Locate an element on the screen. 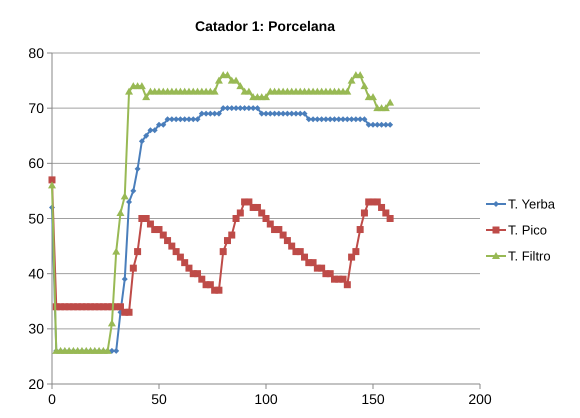  x-tick-label: 100 is located at coordinates (266, 399).